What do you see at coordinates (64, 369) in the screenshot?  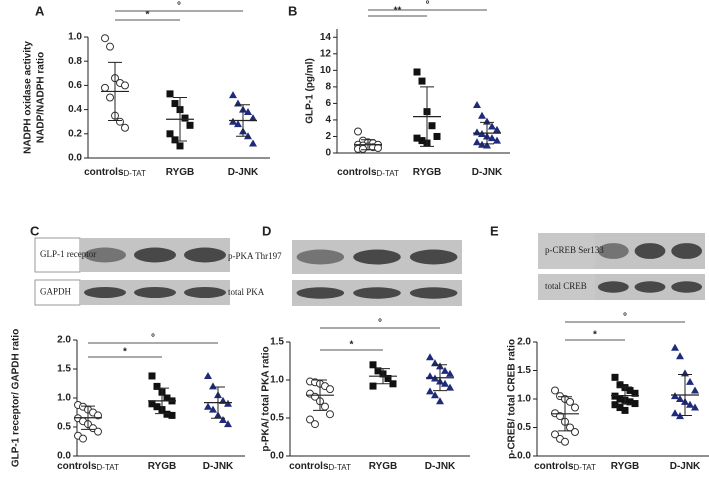 I see `y-tick-label: 1.5` at bounding box center [64, 369].